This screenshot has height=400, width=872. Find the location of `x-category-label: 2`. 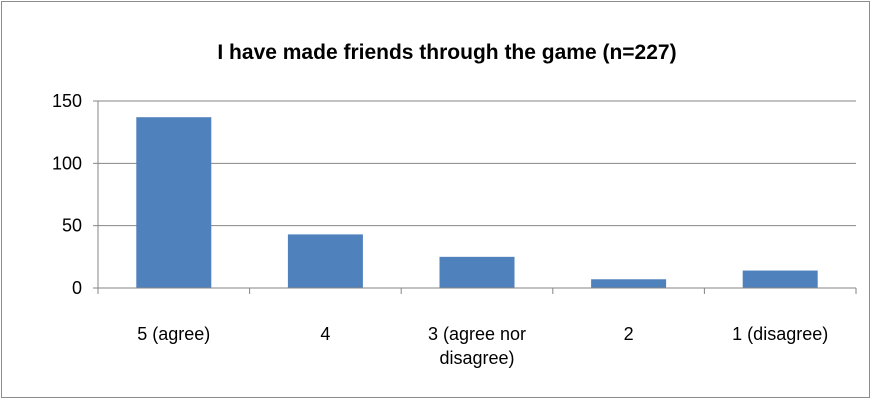

x-category-label: 2 is located at coordinates (629, 334).